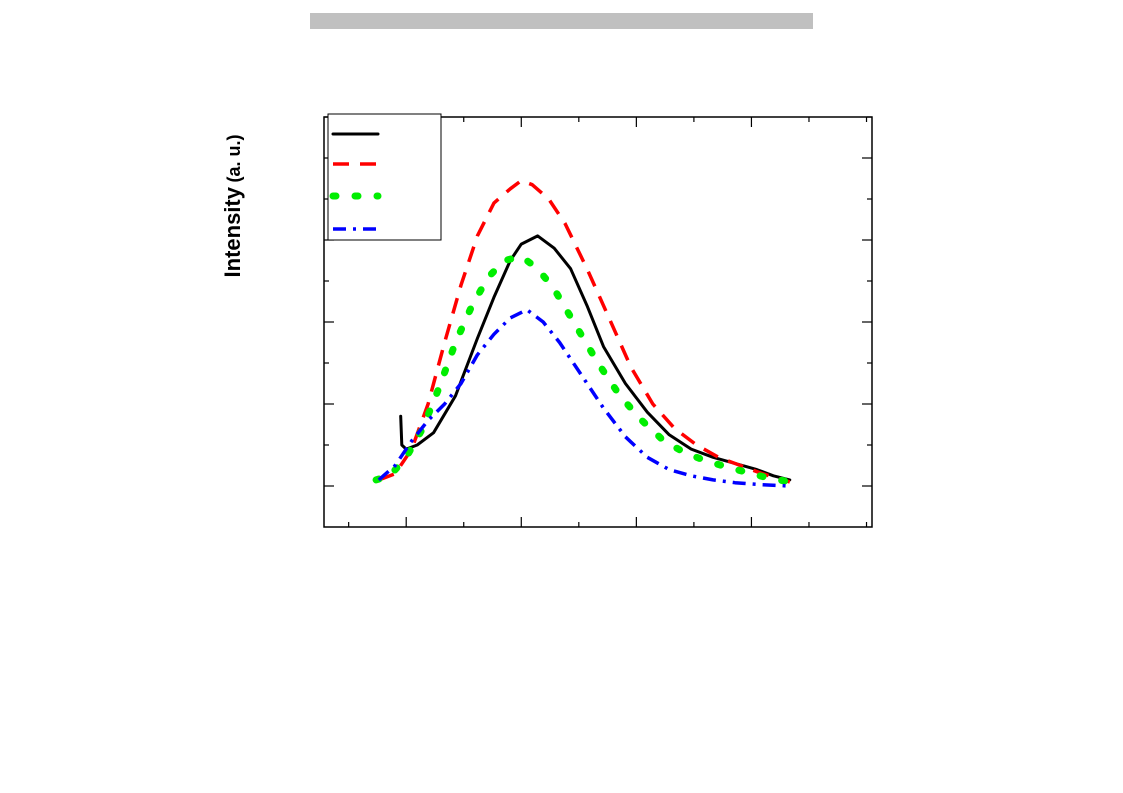 Image resolution: width=1123 pixels, height=793 pixels. I want to click on title-placeholder-bar, so click(561, 21).